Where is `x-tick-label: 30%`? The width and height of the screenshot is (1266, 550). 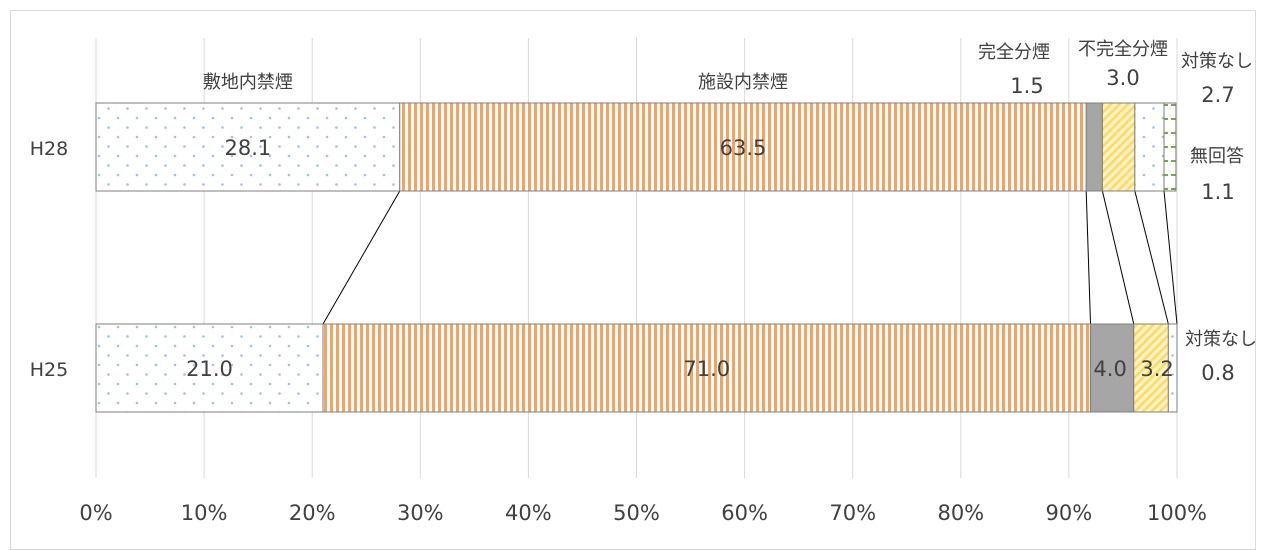
x-tick-label: 30% is located at coordinates (420, 513).